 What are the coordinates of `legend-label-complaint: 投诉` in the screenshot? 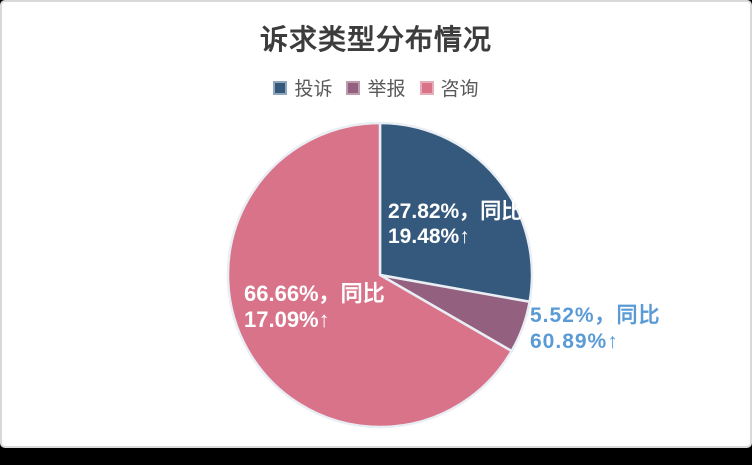 It's located at (313, 89).